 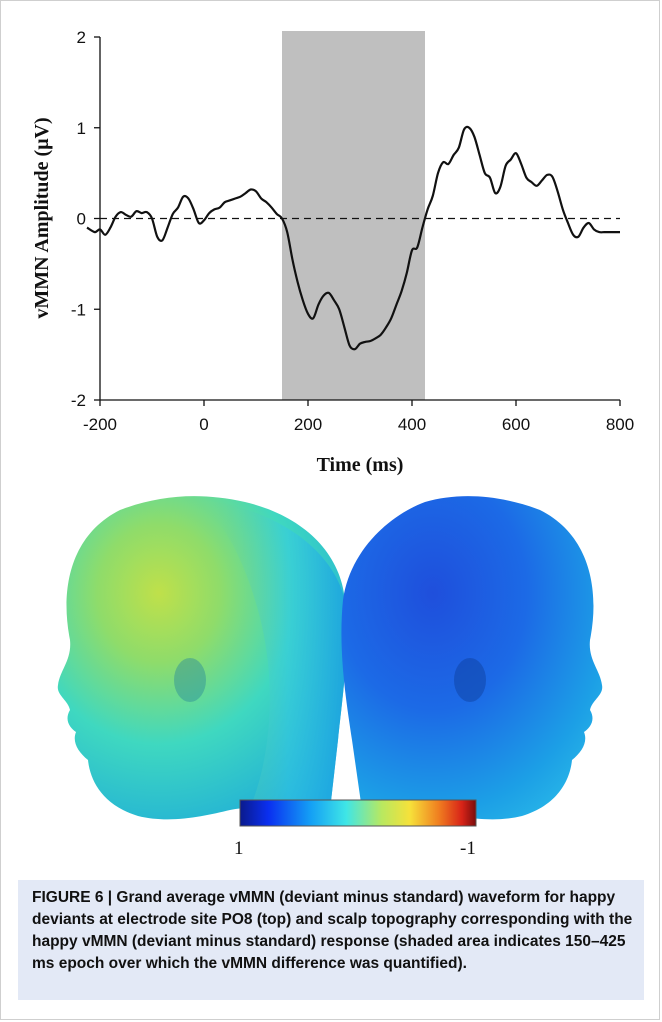 I want to click on x-tick-label: 0, so click(x=203, y=424).